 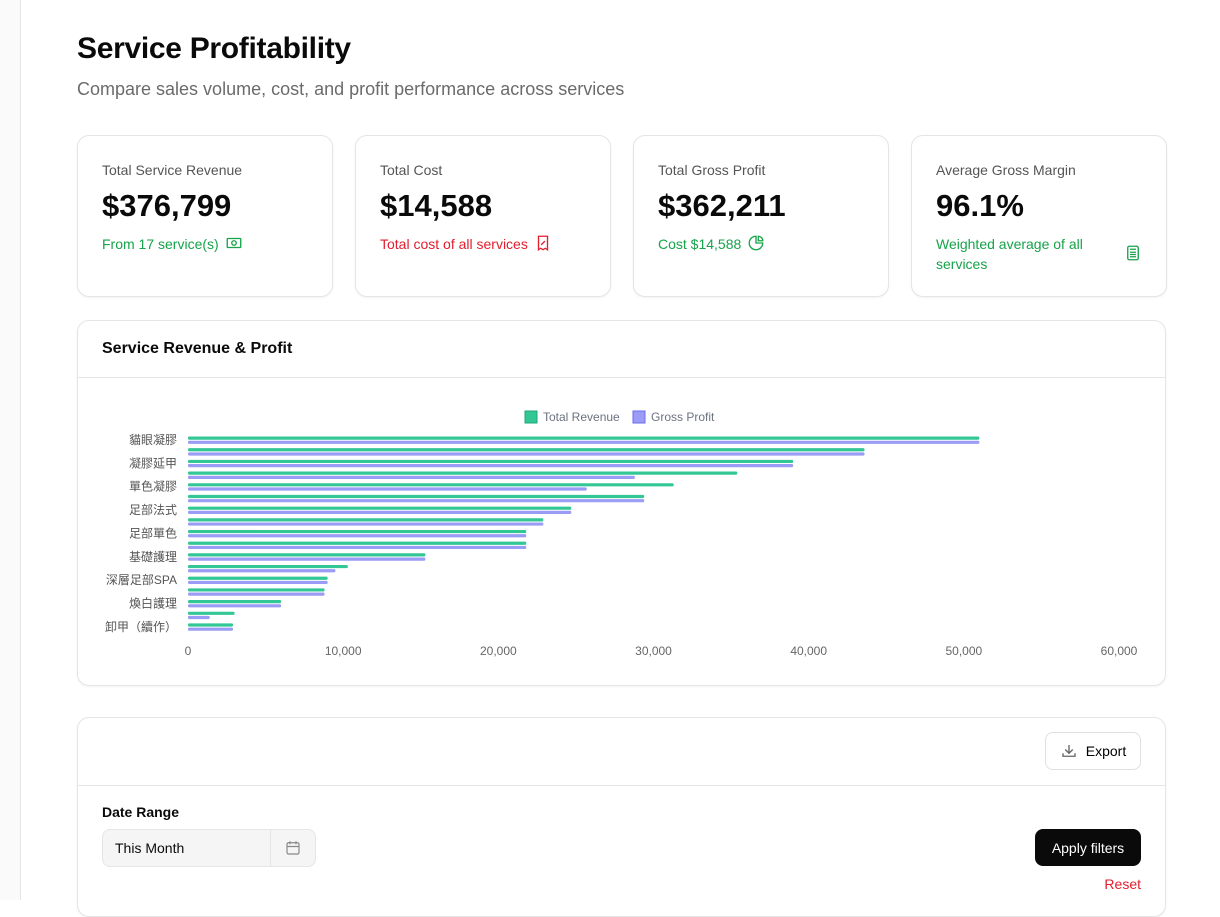 I want to click on x-tick-label: 60,000, so click(x=1119, y=651).